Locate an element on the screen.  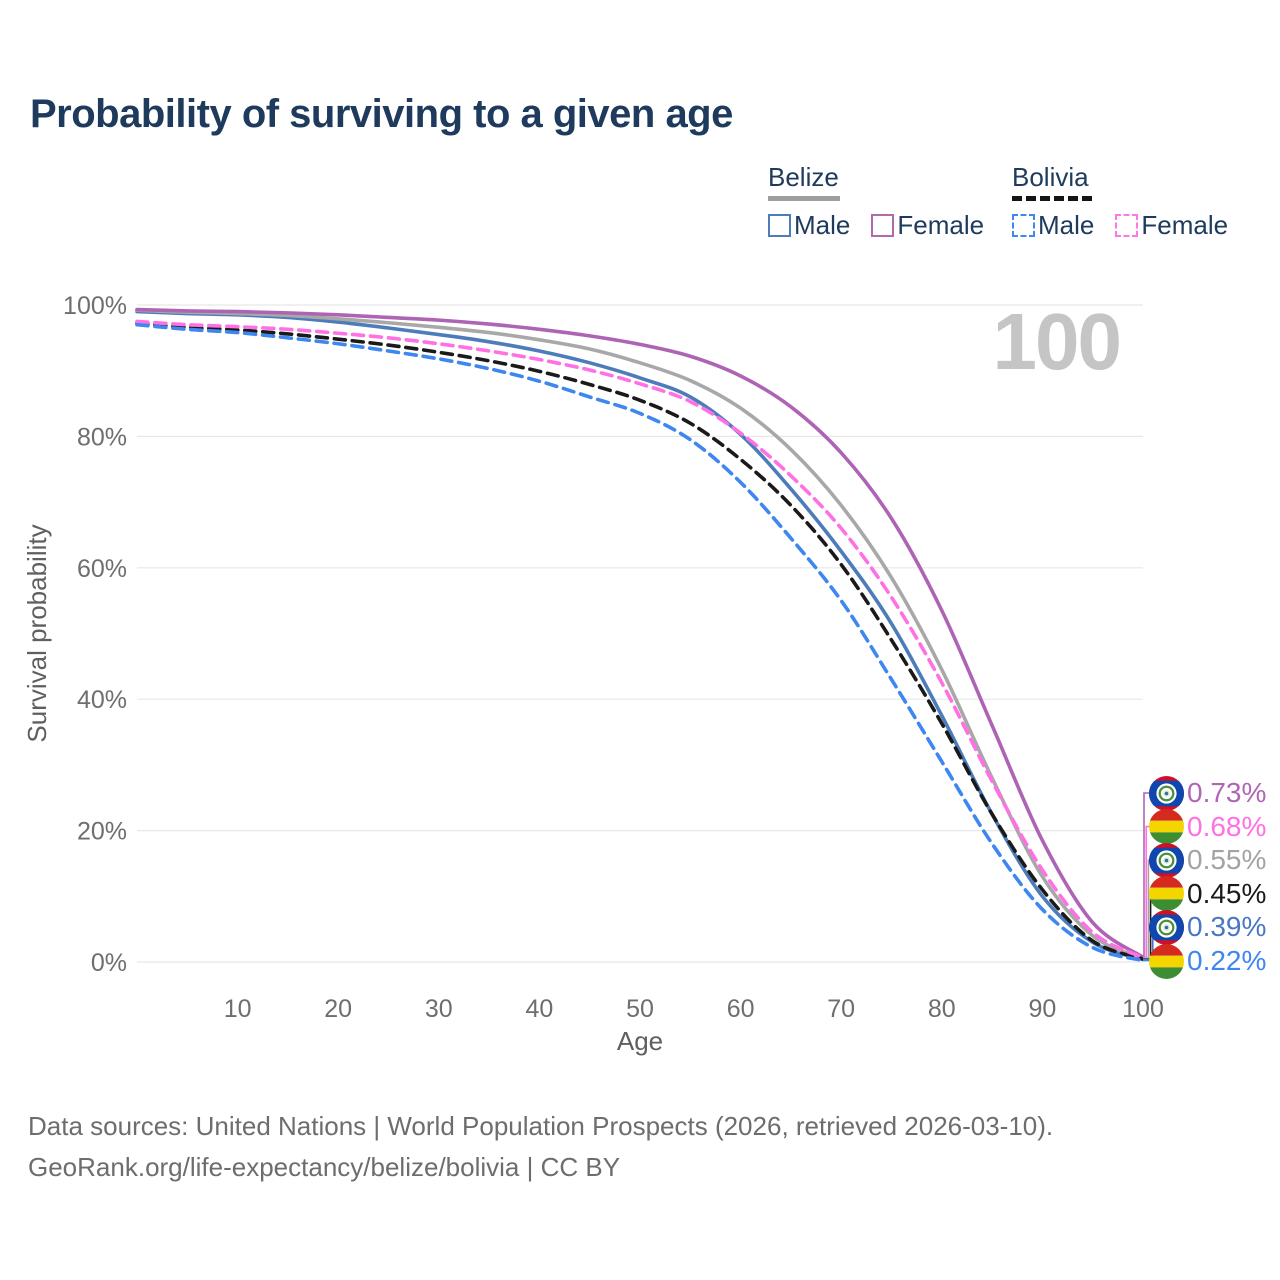
x-tick-label: 20 is located at coordinates (338, 1009).